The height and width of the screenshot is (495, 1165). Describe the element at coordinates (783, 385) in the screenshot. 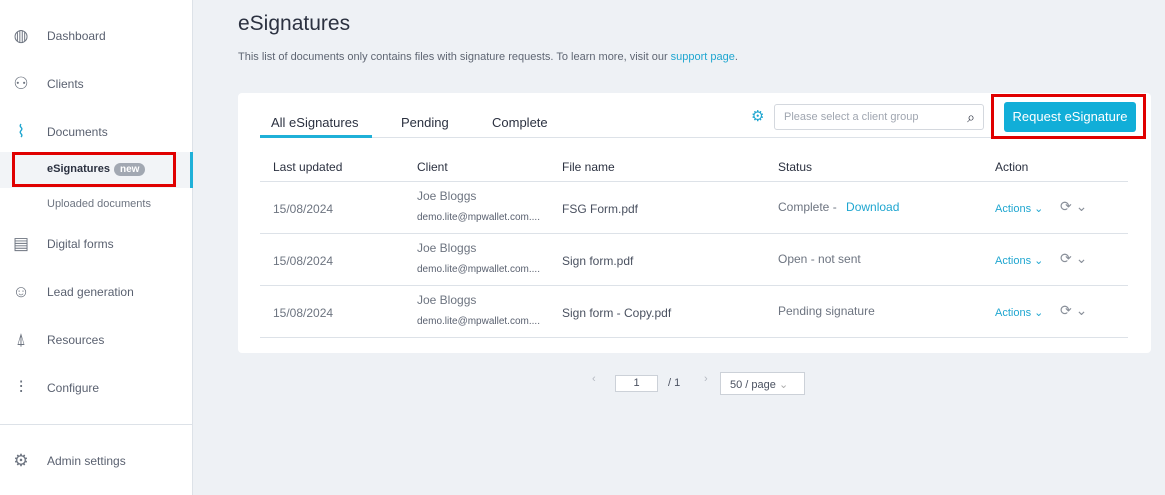

I see `chevron-down-icon: ⌄` at that location.